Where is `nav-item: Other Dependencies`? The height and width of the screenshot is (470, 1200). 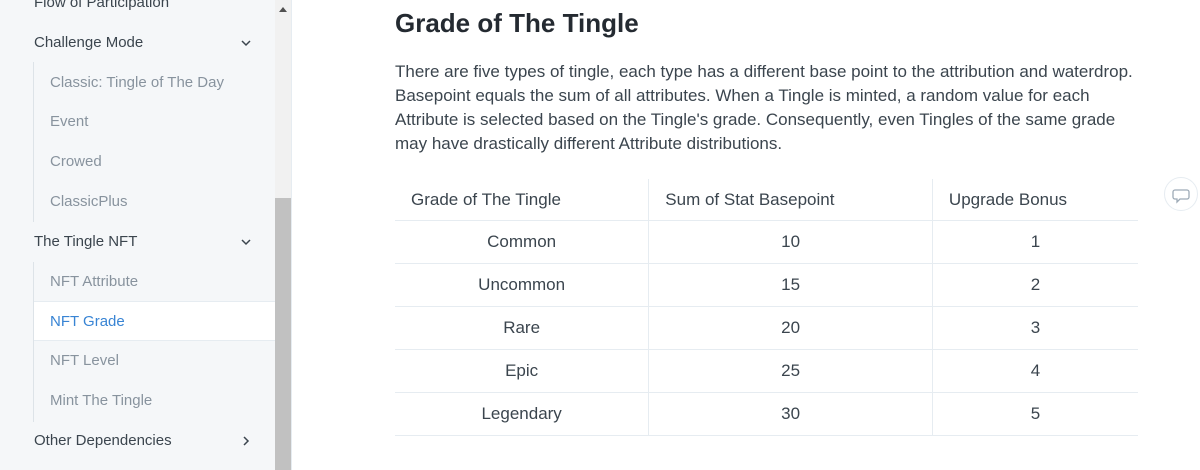 nav-item: Other Dependencies is located at coordinates (137, 441).